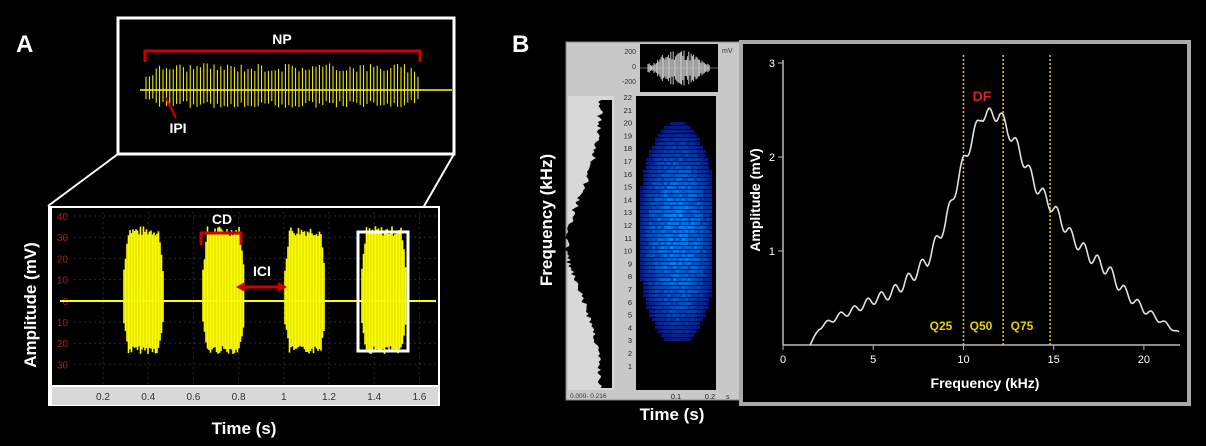 This screenshot has height=446, width=1206. What do you see at coordinates (244, 428) in the screenshot?
I see `oscillogram-x-label: Time (s)` at bounding box center [244, 428].